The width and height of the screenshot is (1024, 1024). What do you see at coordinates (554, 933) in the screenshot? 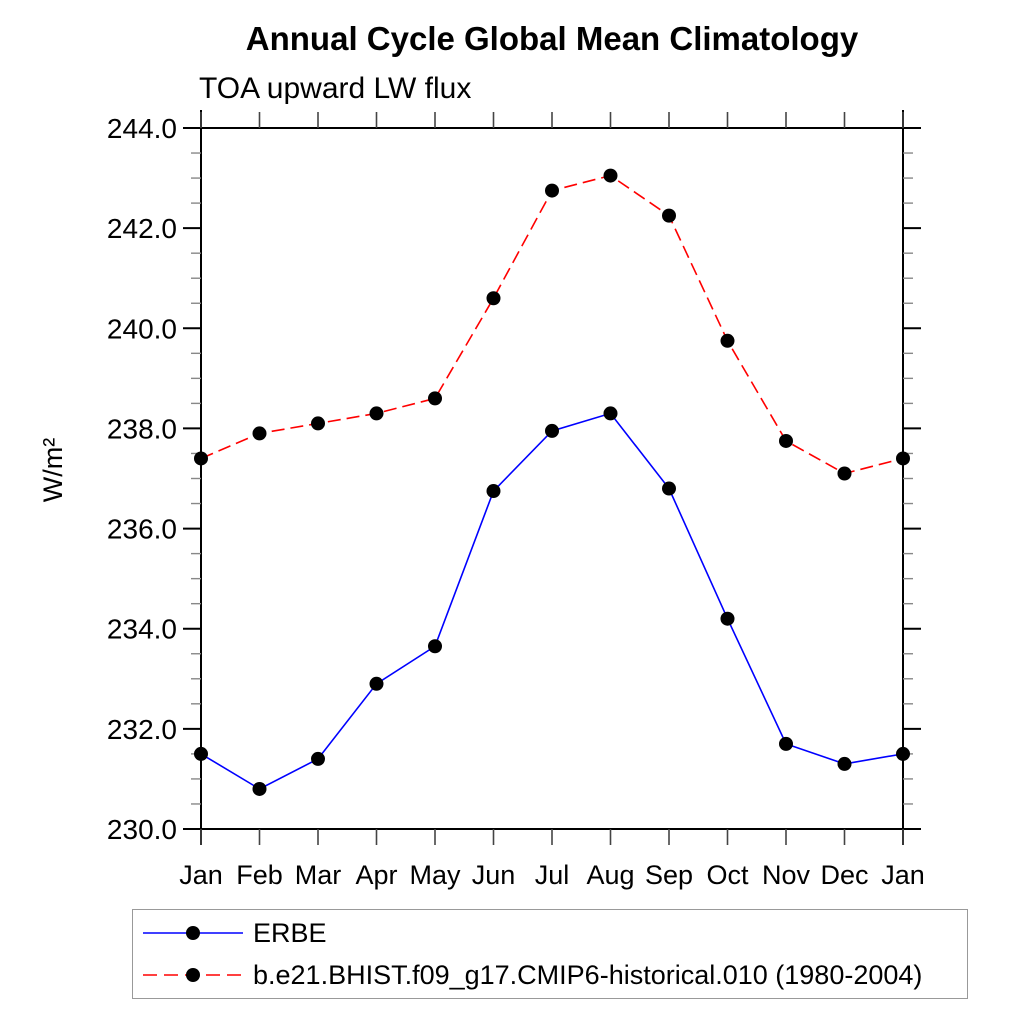
I see `legend-item-erbe: ERBE` at bounding box center [554, 933].